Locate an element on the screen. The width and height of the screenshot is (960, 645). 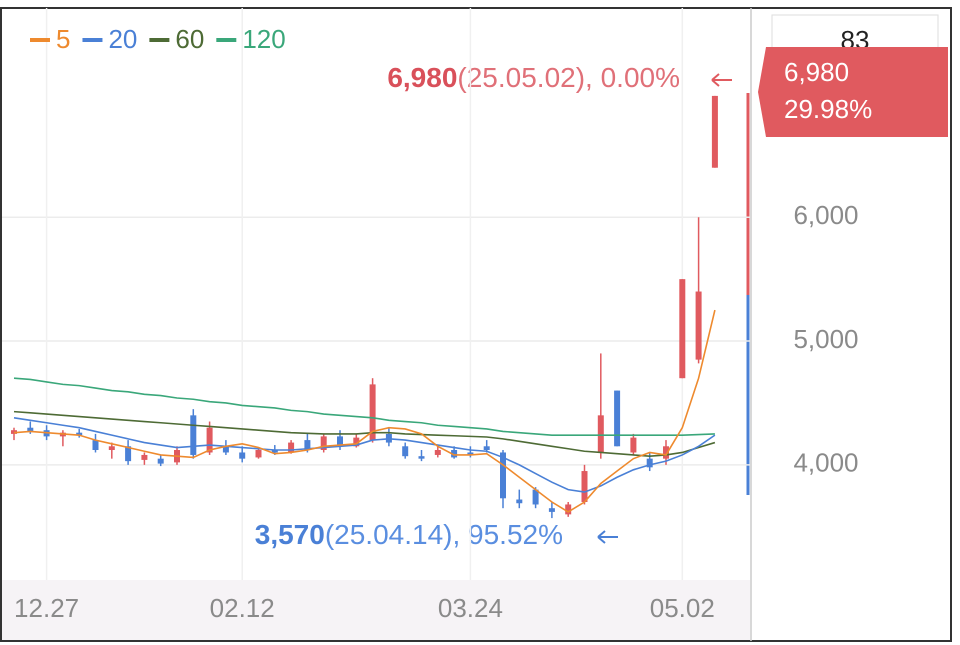
low-annotation: 3,570(25.04.14), 95.52% is located at coordinates (409, 534).